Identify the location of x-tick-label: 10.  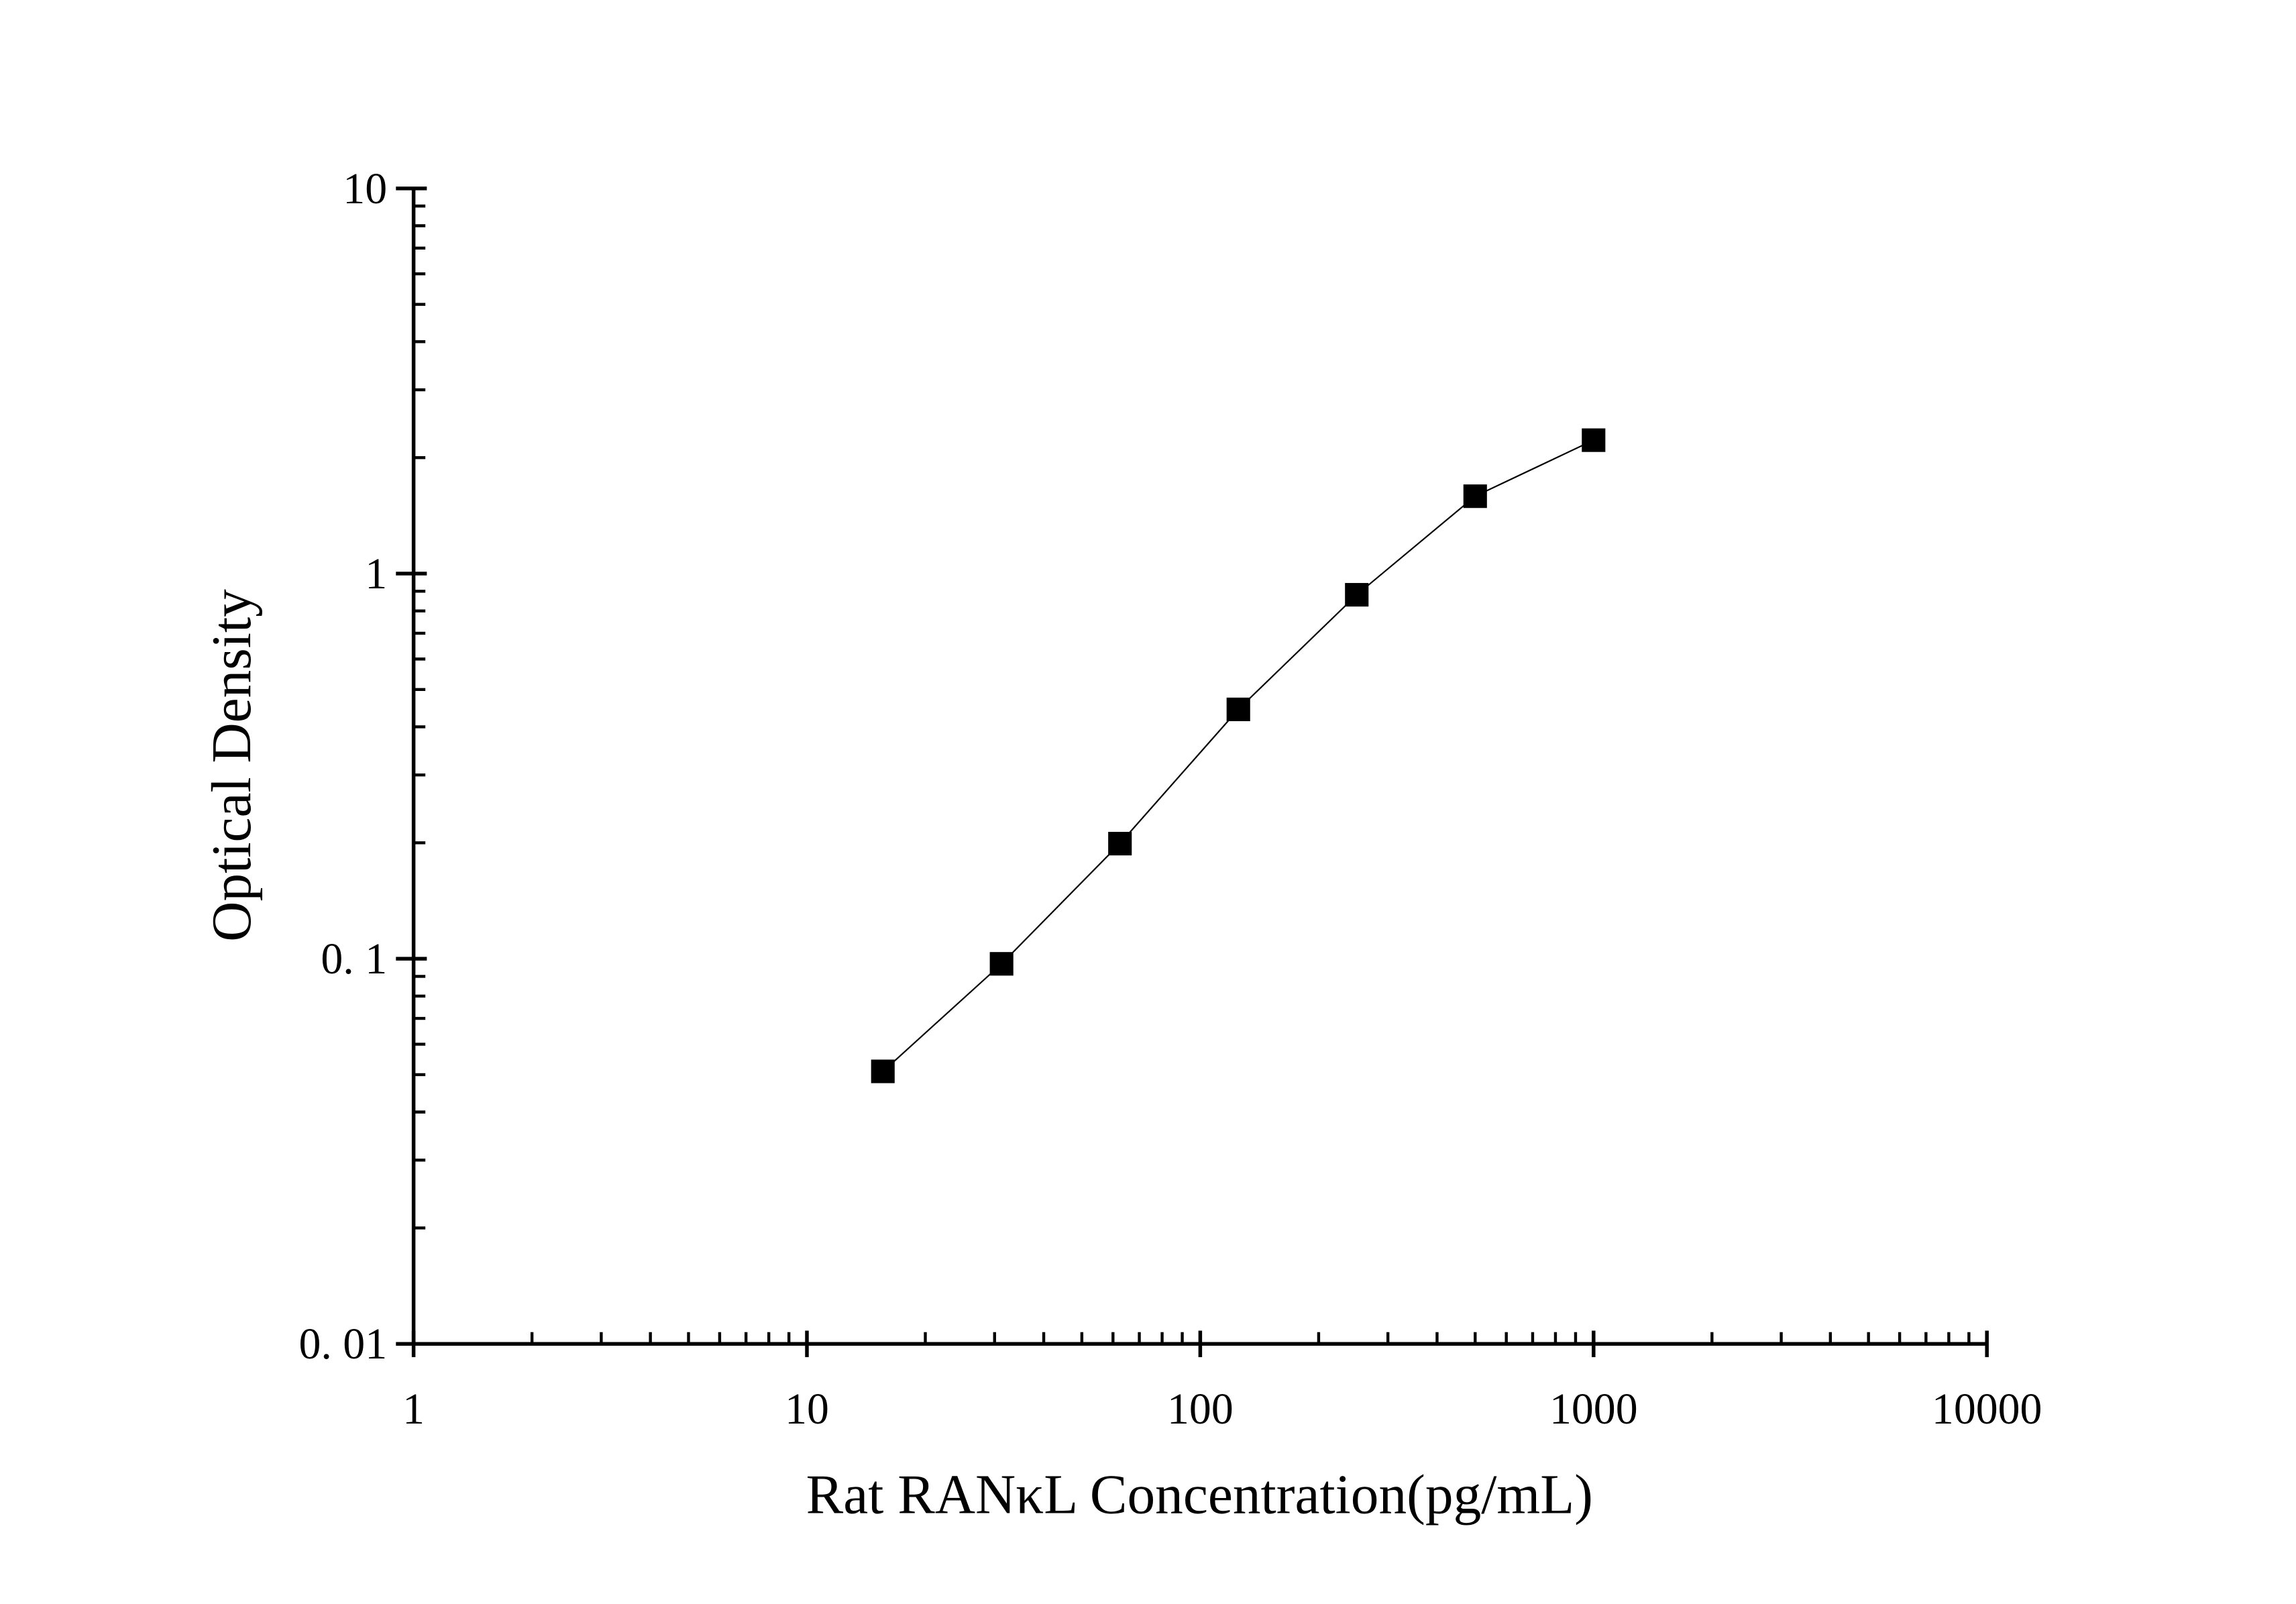
(807, 1409).